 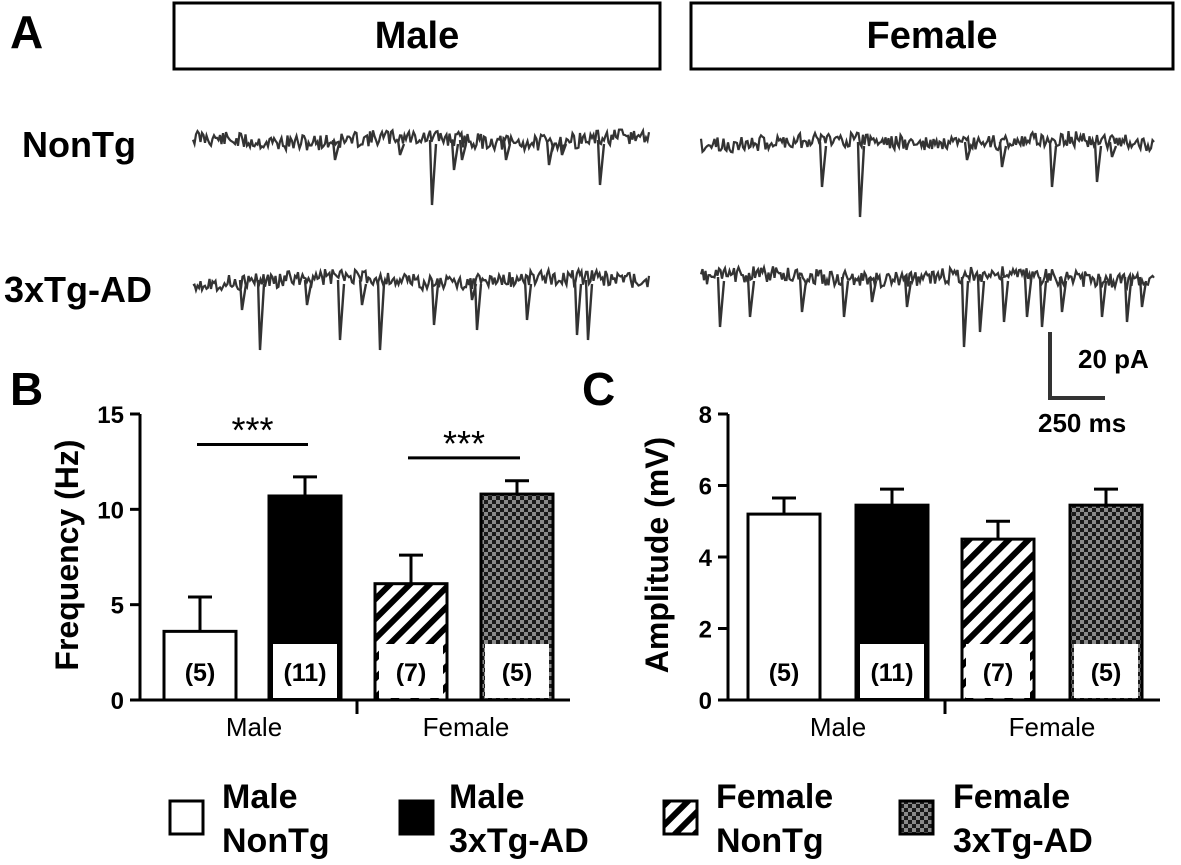 I want to click on male-header-box, so click(x=417, y=36).